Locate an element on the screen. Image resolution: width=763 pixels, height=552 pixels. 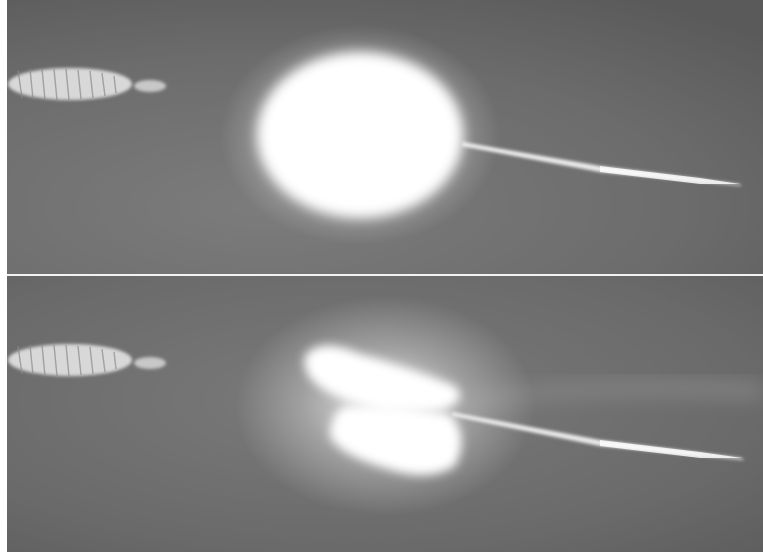
plasma-plume is located at coordinates (611, 395).